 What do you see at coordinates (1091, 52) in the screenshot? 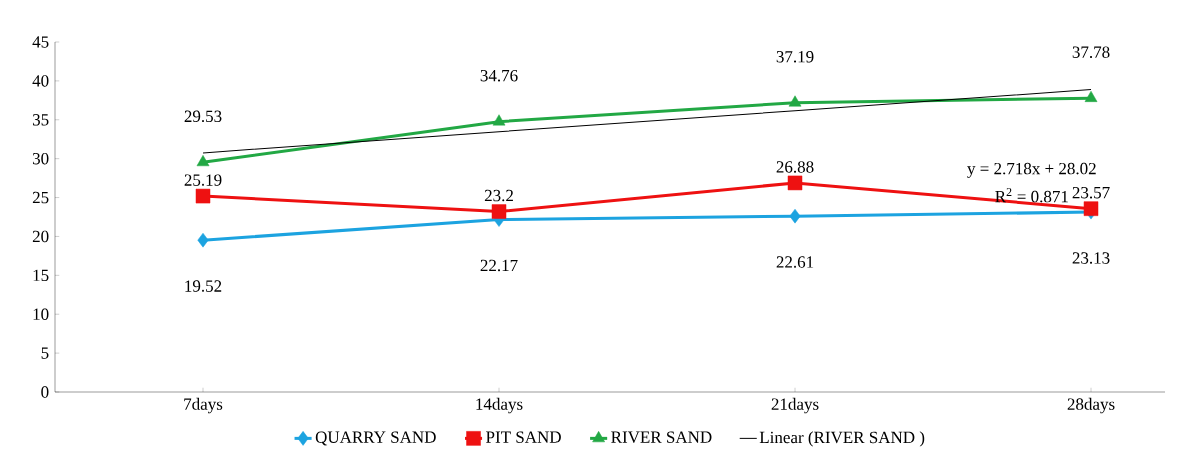
I see `data-label: 37.78` at bounding box center [1091, 52].